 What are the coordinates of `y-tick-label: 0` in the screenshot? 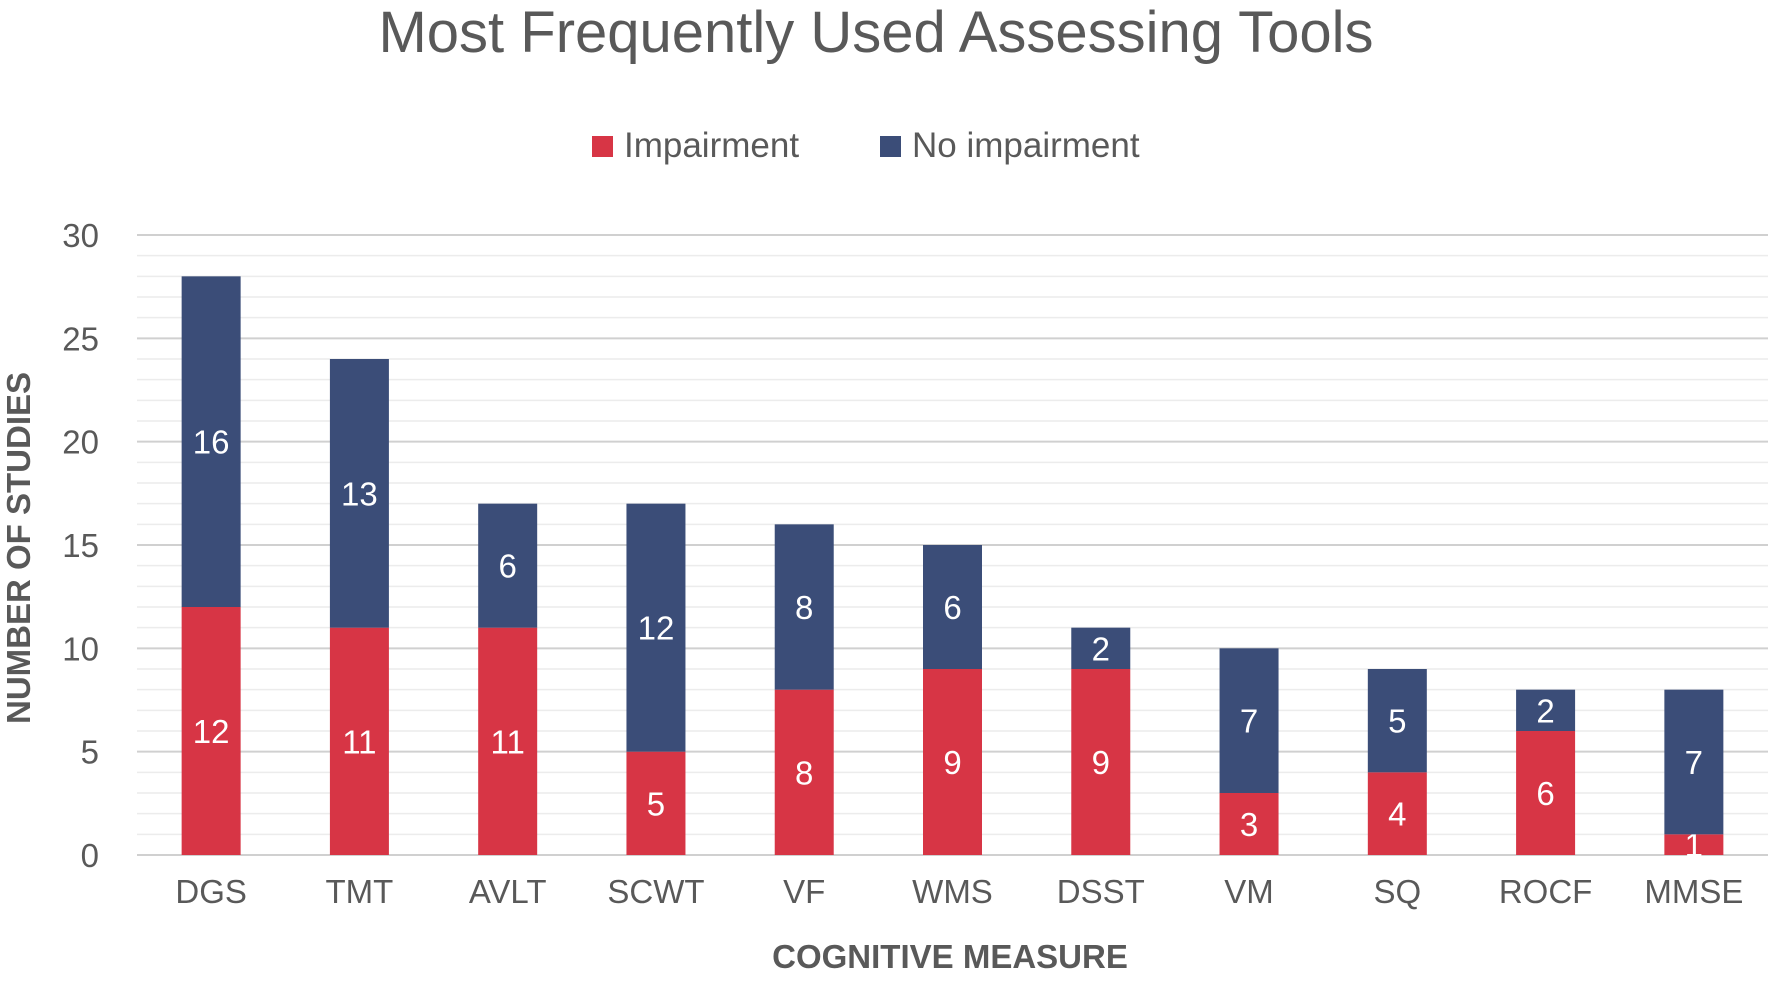 It's located at (90, 855).